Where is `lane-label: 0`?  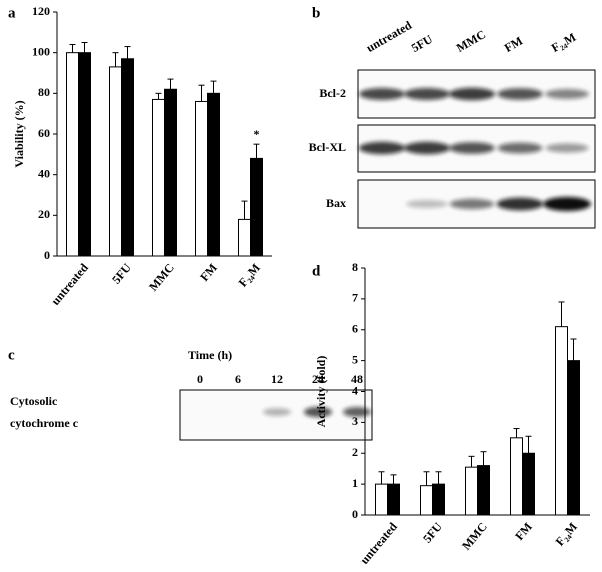 lane-label: 0 is located at coordinates (200, 379).